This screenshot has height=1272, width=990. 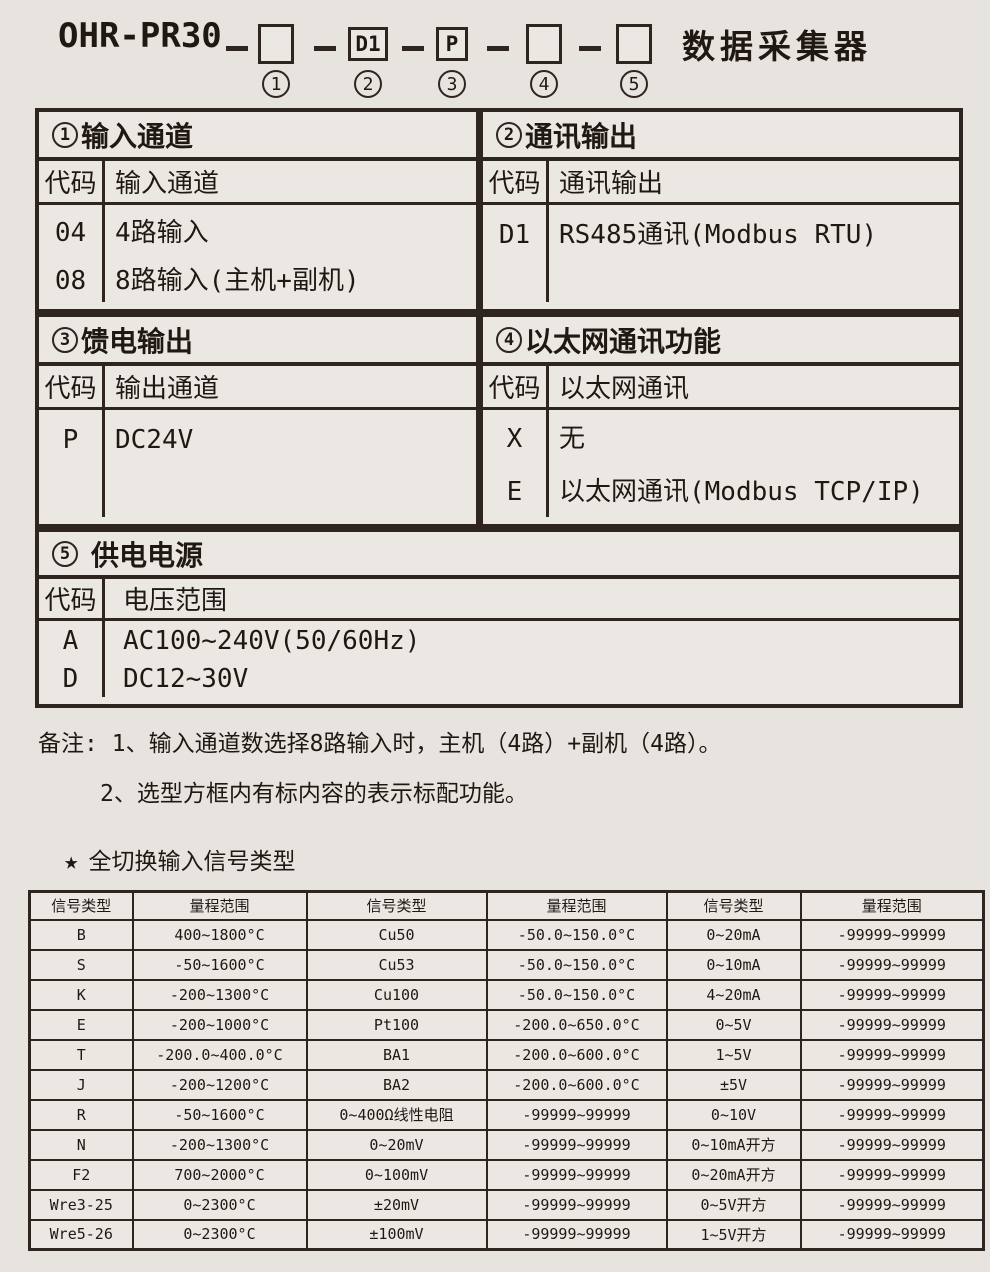 I want to click on signal-table-cell: N, so click(x=81, y=1144).